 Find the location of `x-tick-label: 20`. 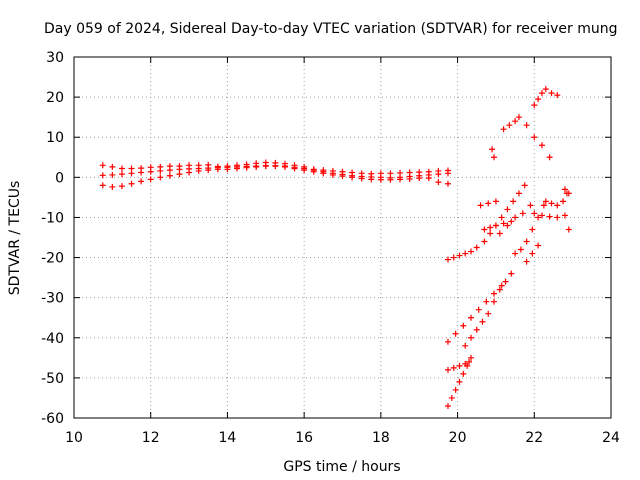

x-tick-label: 20 is located at coordinates (458, 438).